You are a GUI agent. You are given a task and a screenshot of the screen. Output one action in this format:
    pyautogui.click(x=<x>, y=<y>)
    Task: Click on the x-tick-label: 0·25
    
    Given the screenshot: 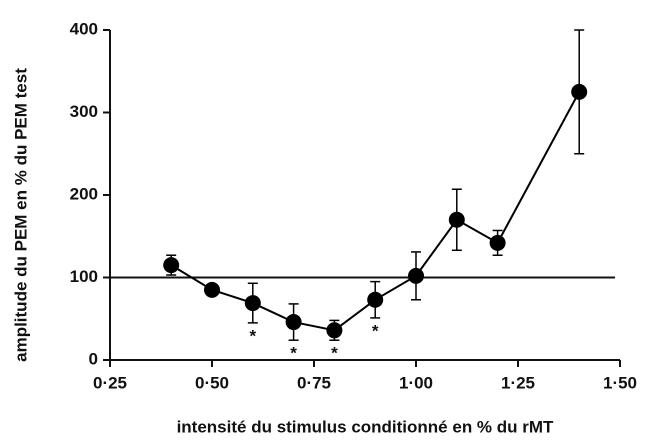 What is the action you would take?
    pyautogui.click(x=110, y=382)
    